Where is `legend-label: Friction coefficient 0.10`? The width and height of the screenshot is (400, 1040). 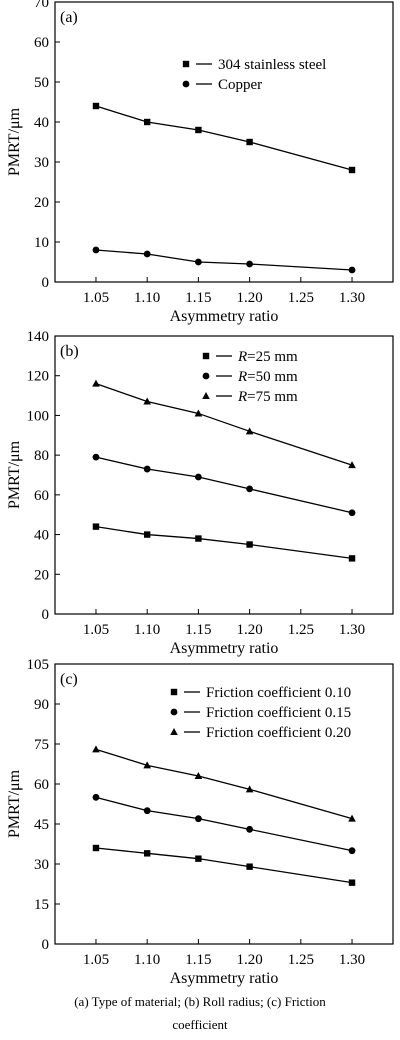
legend-label: Friction coefficient 0.10 is located at coordinates (278, 693).